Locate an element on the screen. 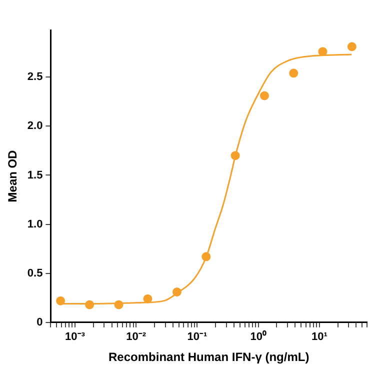  x-tick-label: 10⁻² is located at coordinates (136, 337).